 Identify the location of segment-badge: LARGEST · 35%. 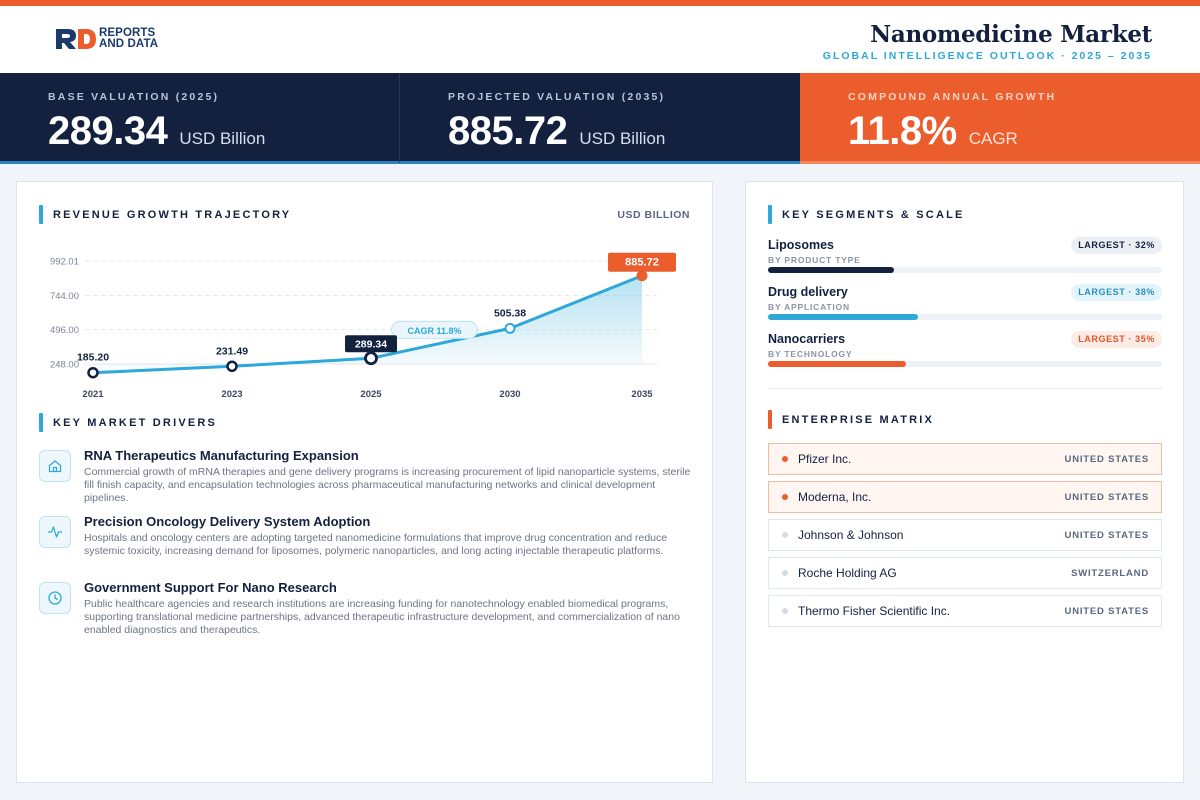
(1116, 339).